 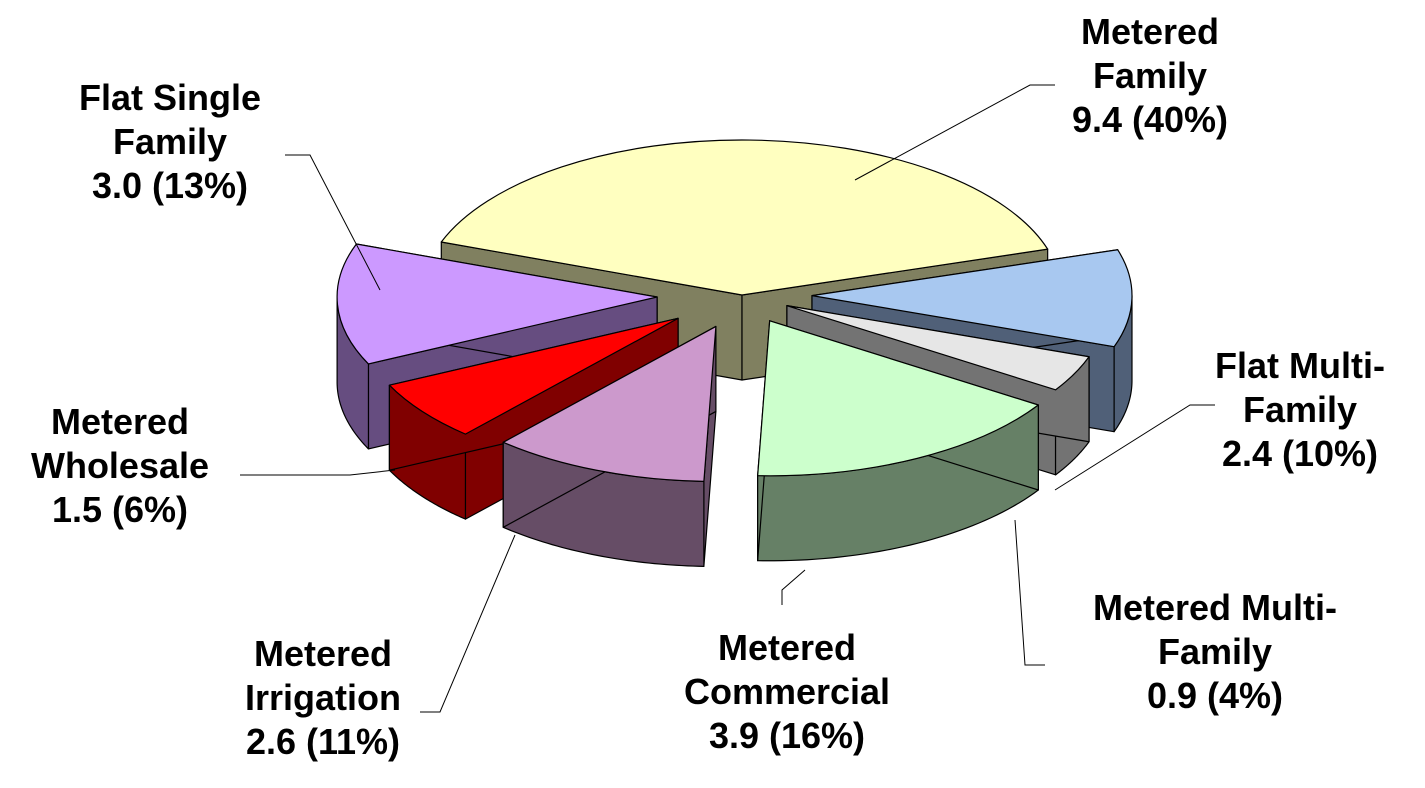 What do you see at coordinates (170, 185) in the screenshot?
I see `slice-label-value: 3.0 (13%)` at bounding box center [170, 185].